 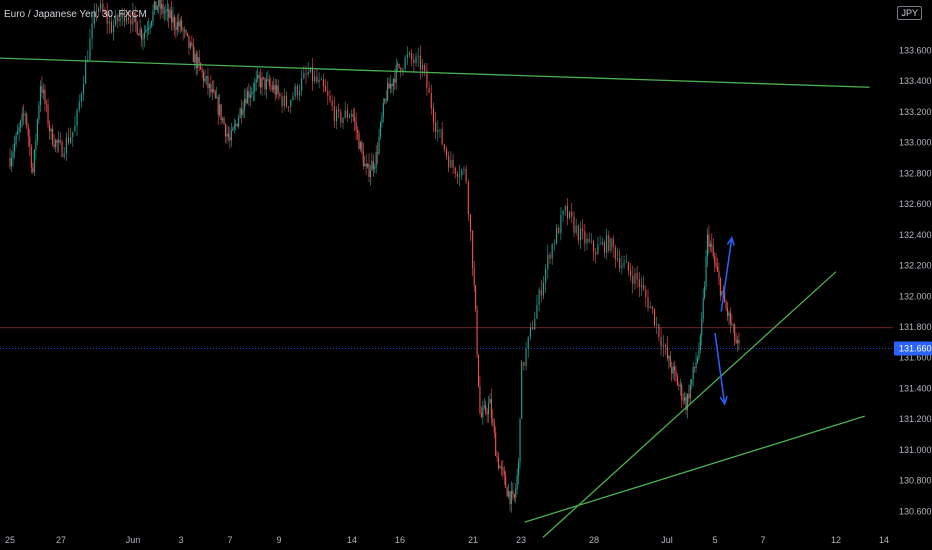 What do you see at coordinates (727, 274) in the screenshot?
I see `arrow-up` at bounding box center [727, 274].